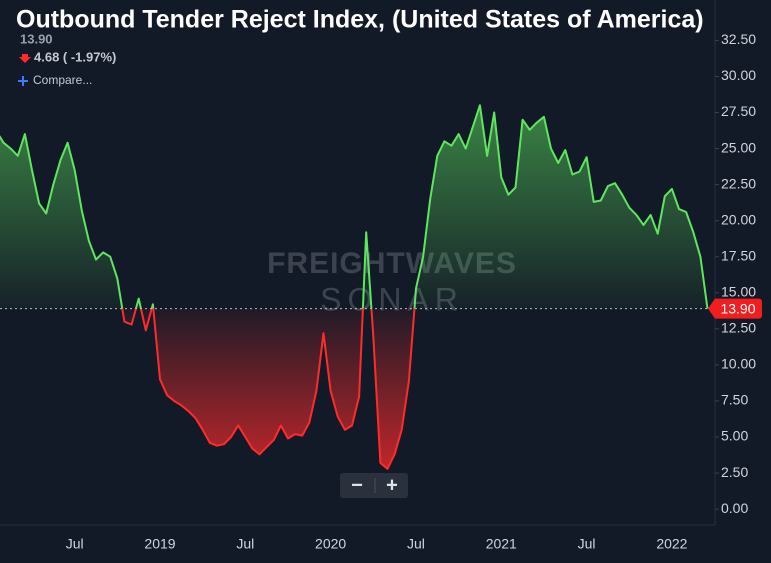 Image resolution: width=771 pixels, height=563 pixels. I want to click on y-tick-label: 0.00, so click(734, 508).